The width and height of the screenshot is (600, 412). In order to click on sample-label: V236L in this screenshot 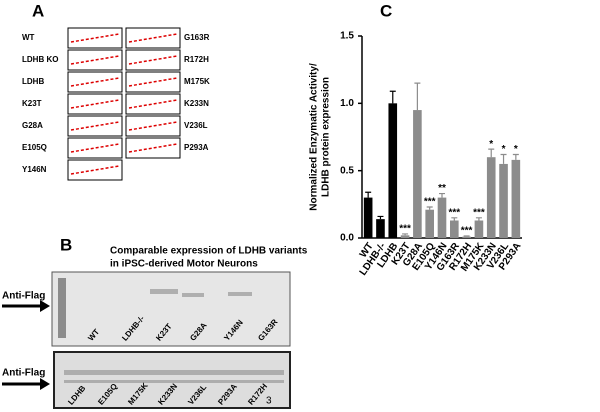, I will do `click(196, 125)`.